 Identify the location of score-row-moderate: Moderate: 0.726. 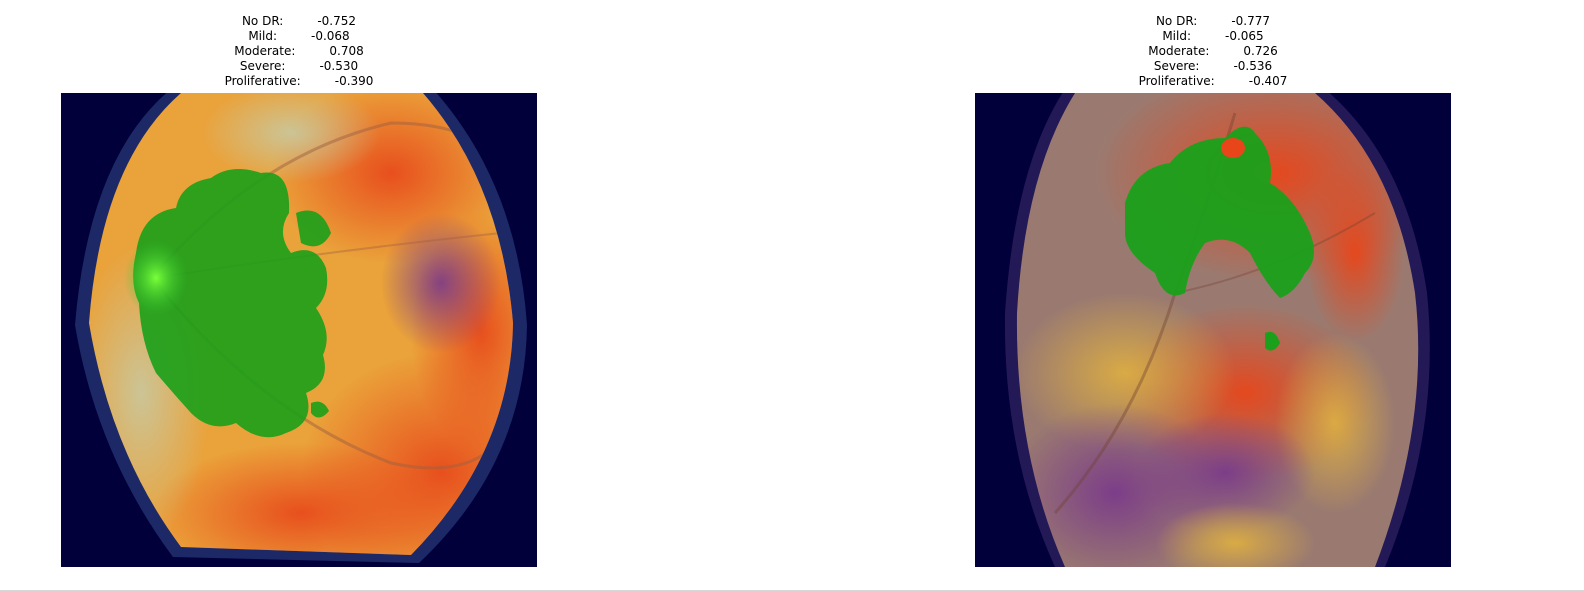
(1213, 51).